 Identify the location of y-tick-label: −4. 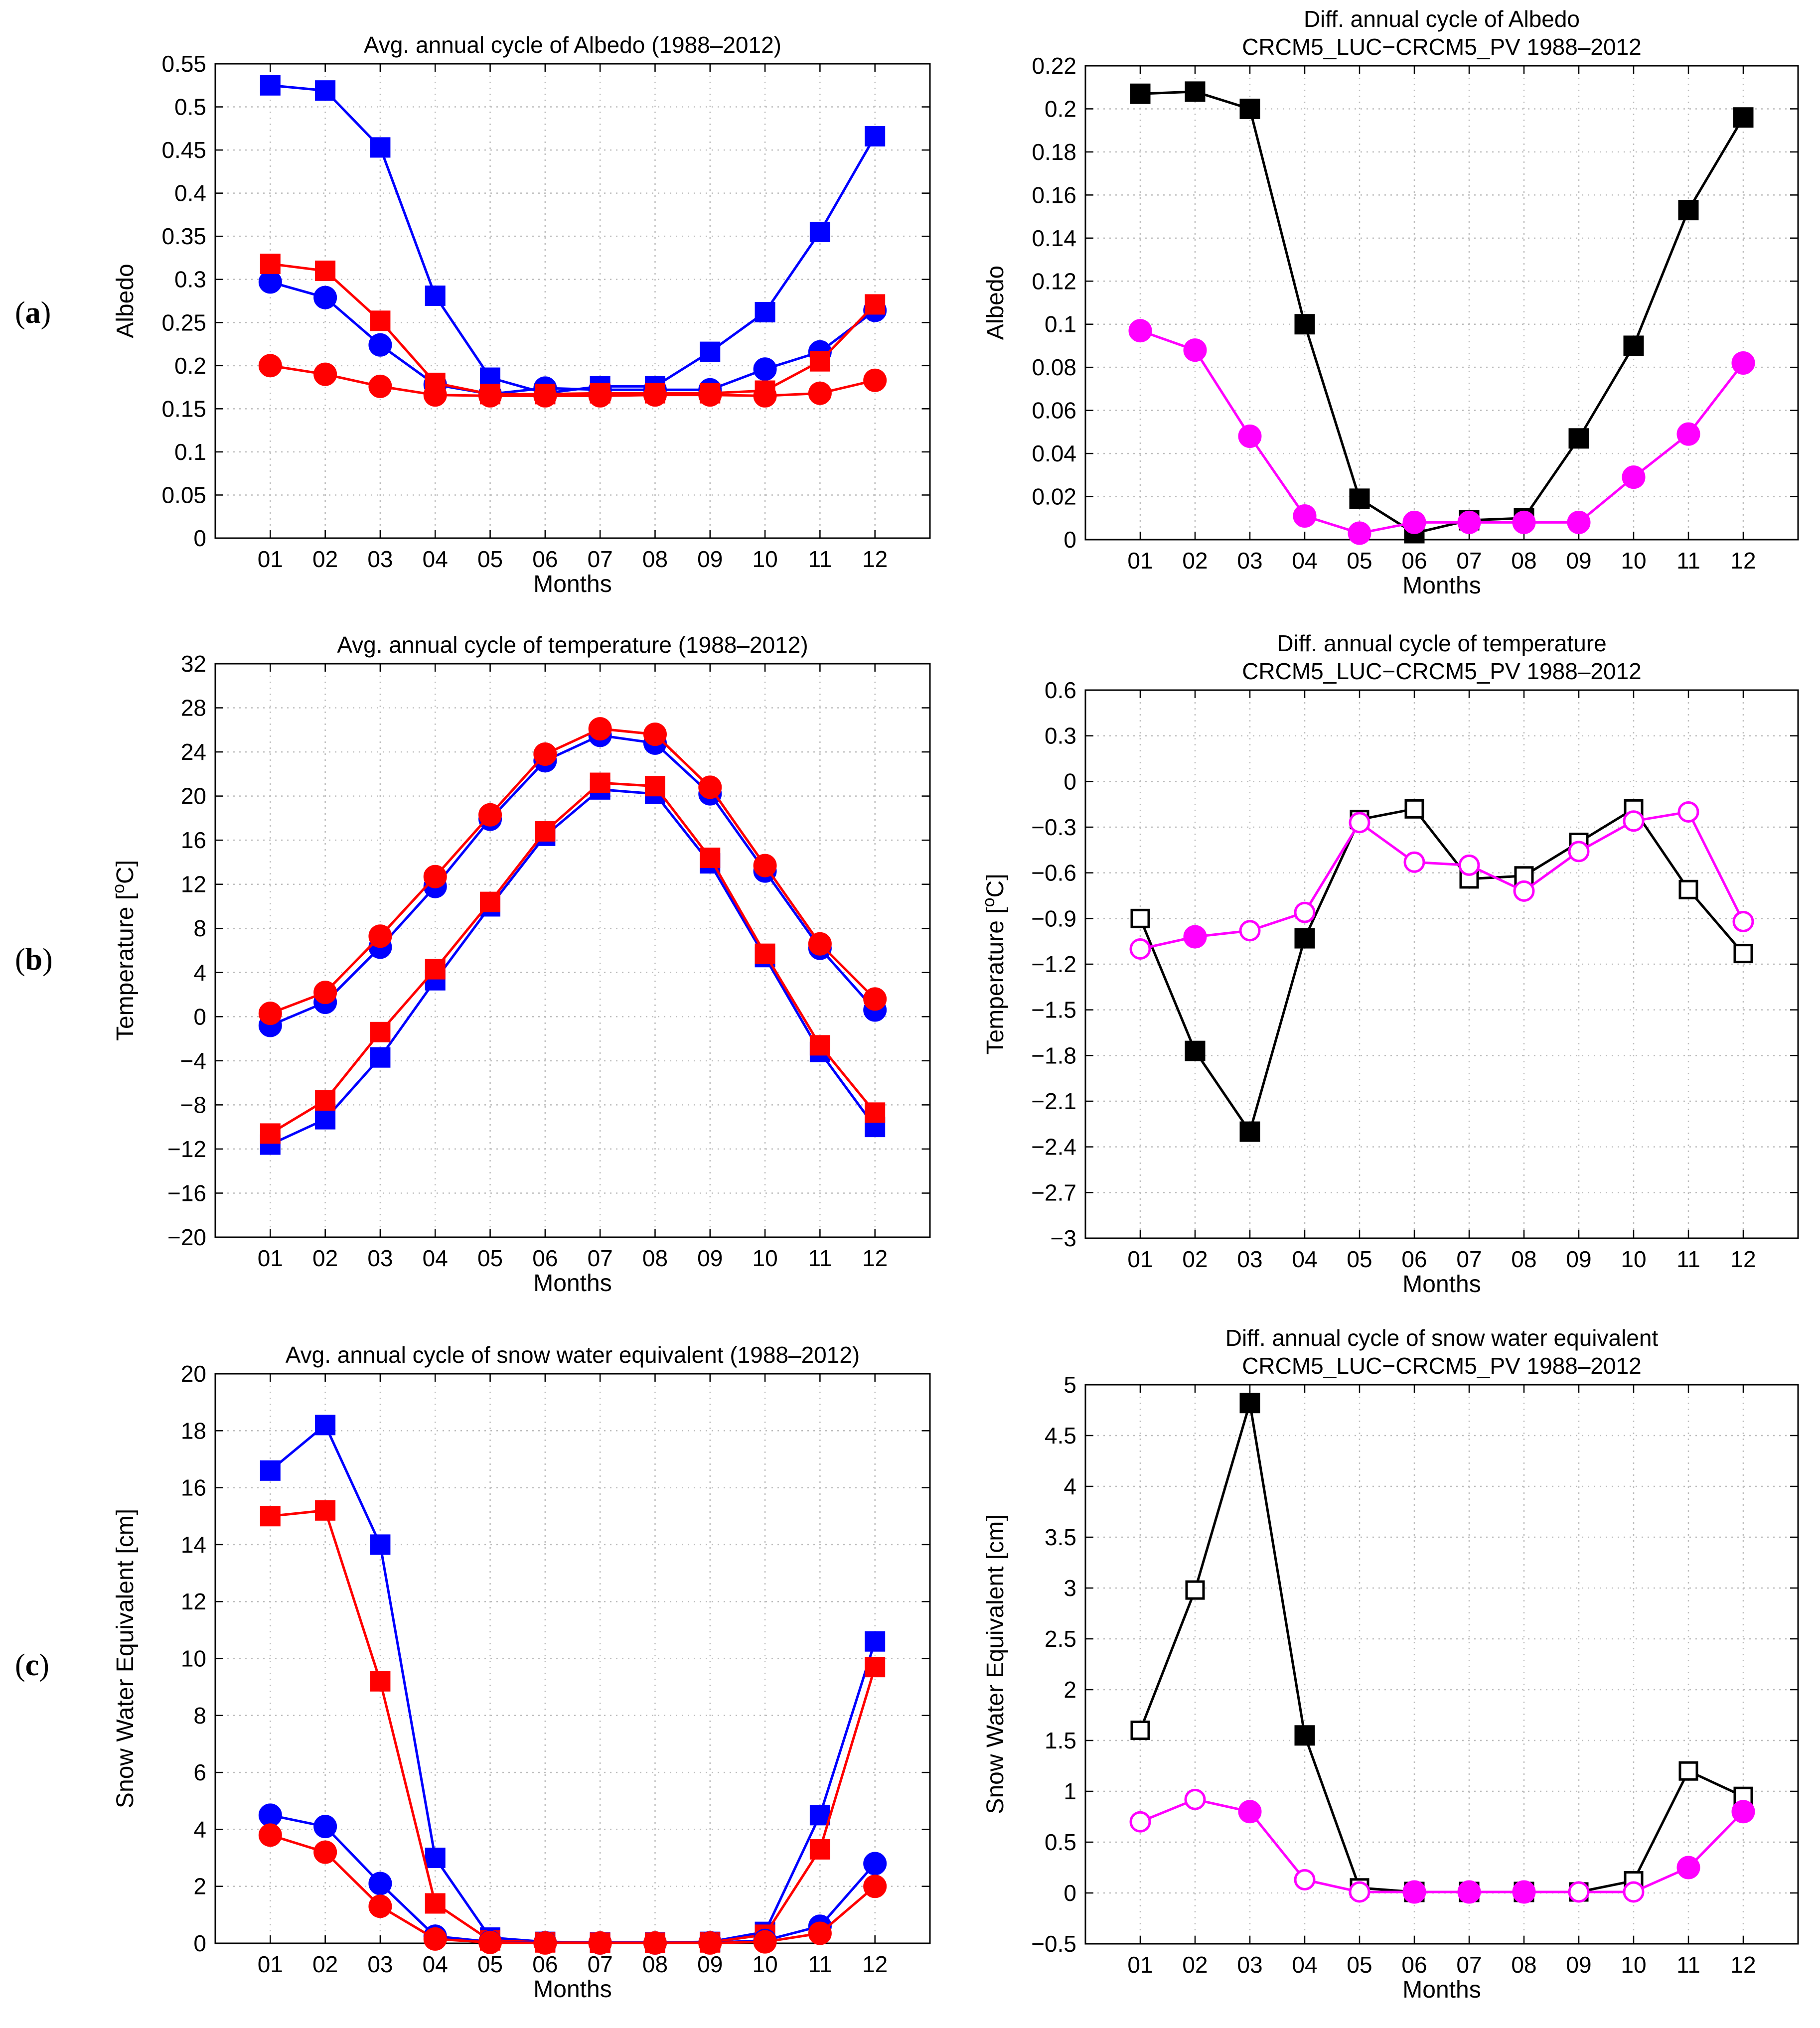
(193, 1061).